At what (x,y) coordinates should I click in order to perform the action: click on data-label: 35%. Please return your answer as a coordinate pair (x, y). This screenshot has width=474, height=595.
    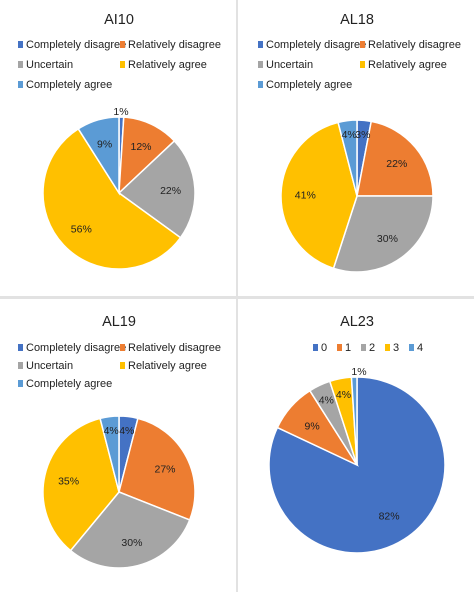
    Looking at the image, I should click on (68, 482).